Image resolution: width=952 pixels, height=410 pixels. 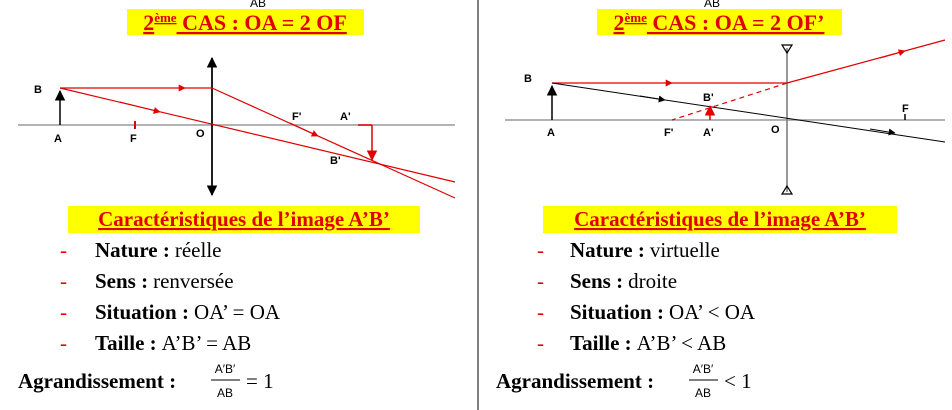 I want to click on magnification-relation: < 1, so click(x=738, y=381).